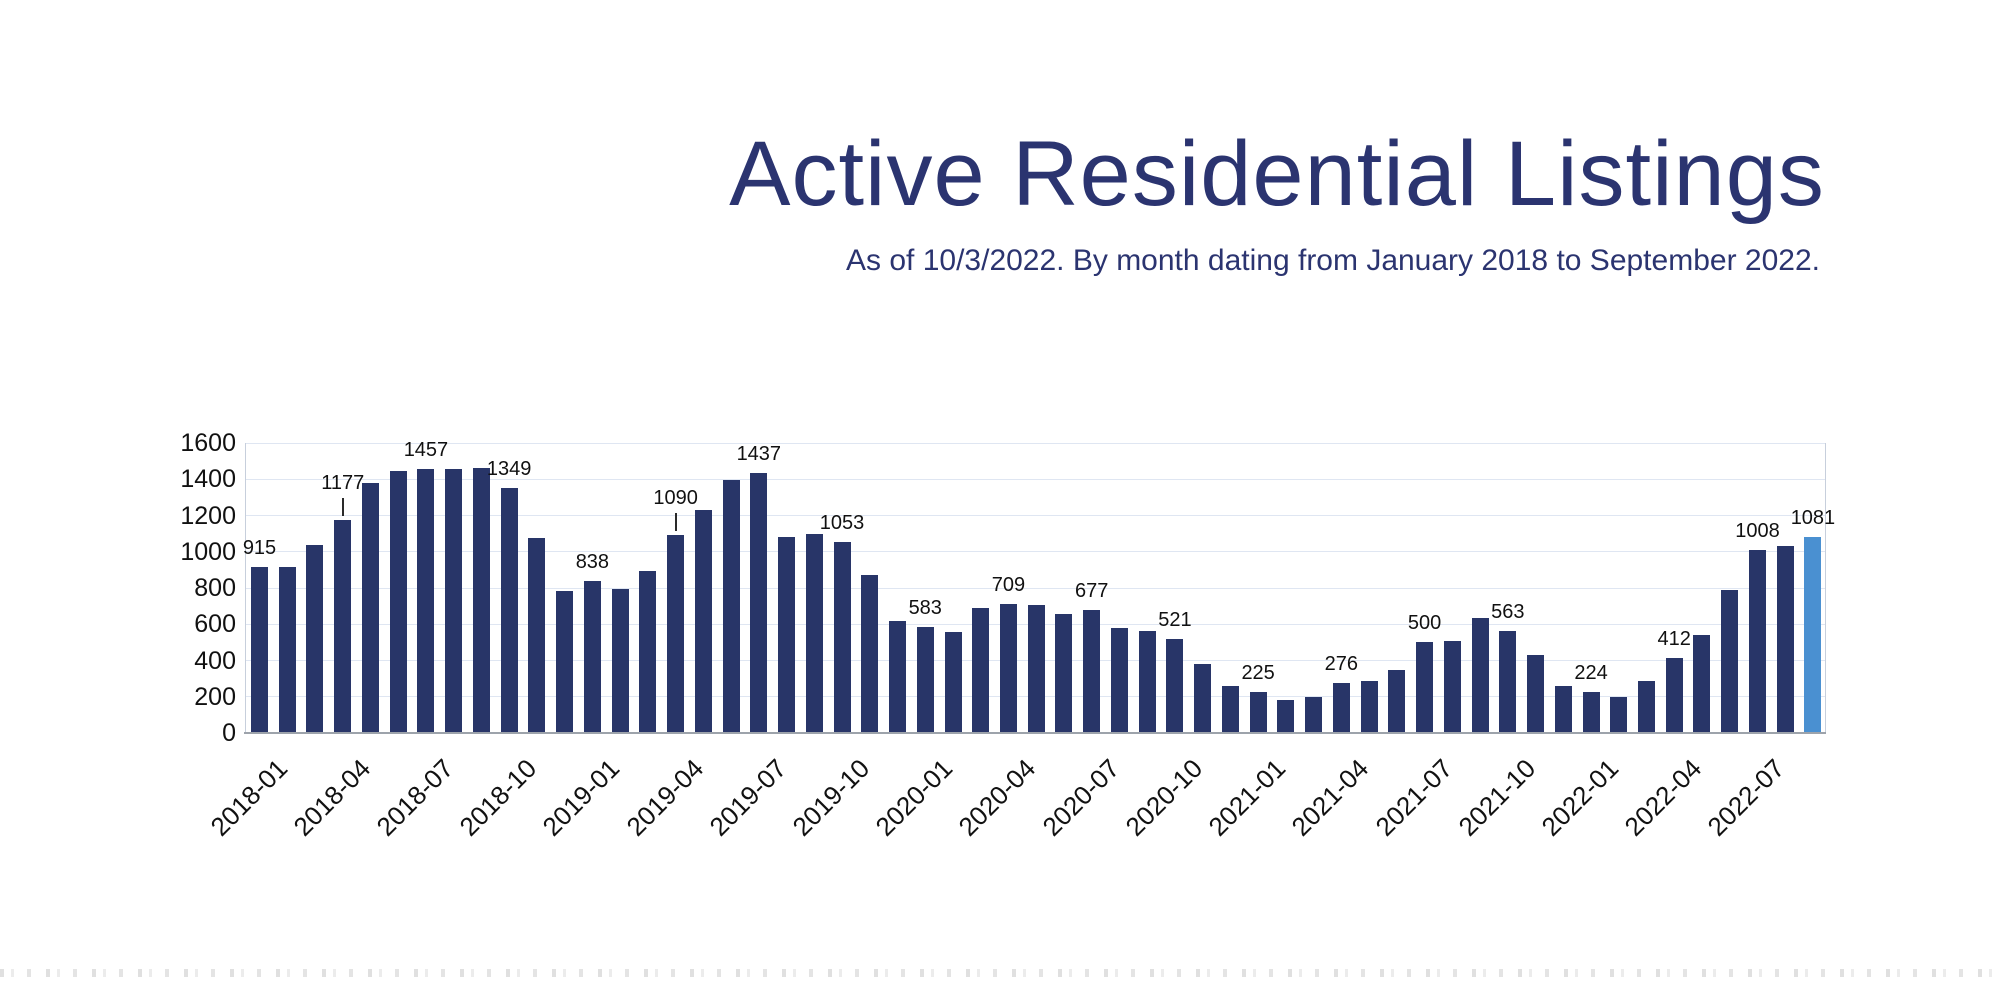  I want to click on y-tick-label: 800, so click(215, 588).